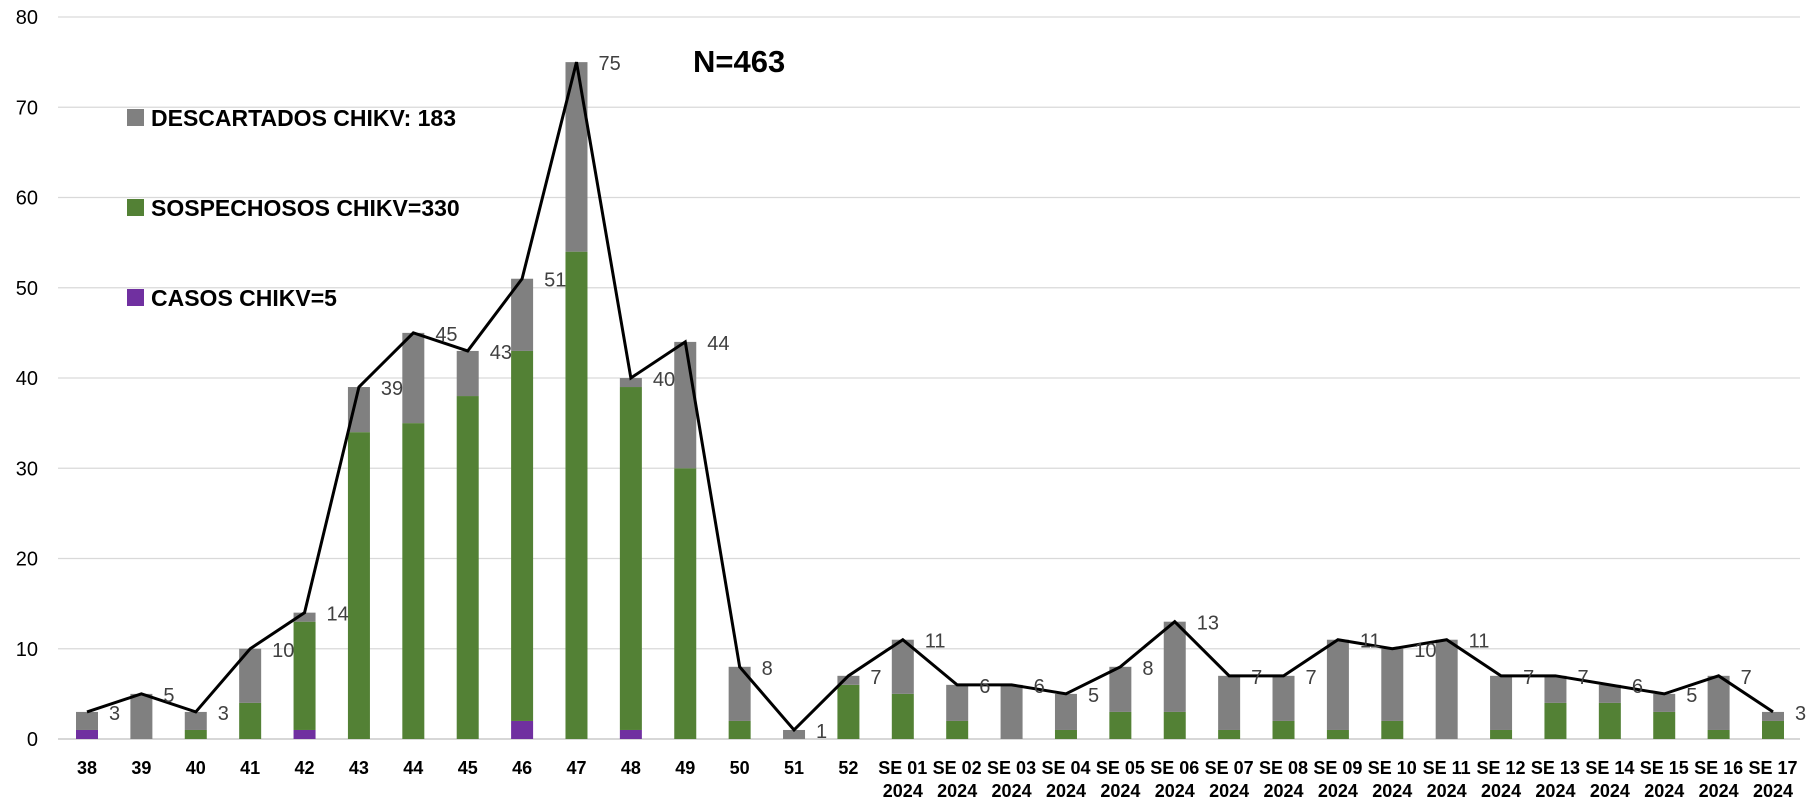 The width and height of the screenshot is (1818, 803). What do you see at coordinates (32, 740) in the screenshot?
I see `y-tick-label: 0` at bounding box center [32, 740].